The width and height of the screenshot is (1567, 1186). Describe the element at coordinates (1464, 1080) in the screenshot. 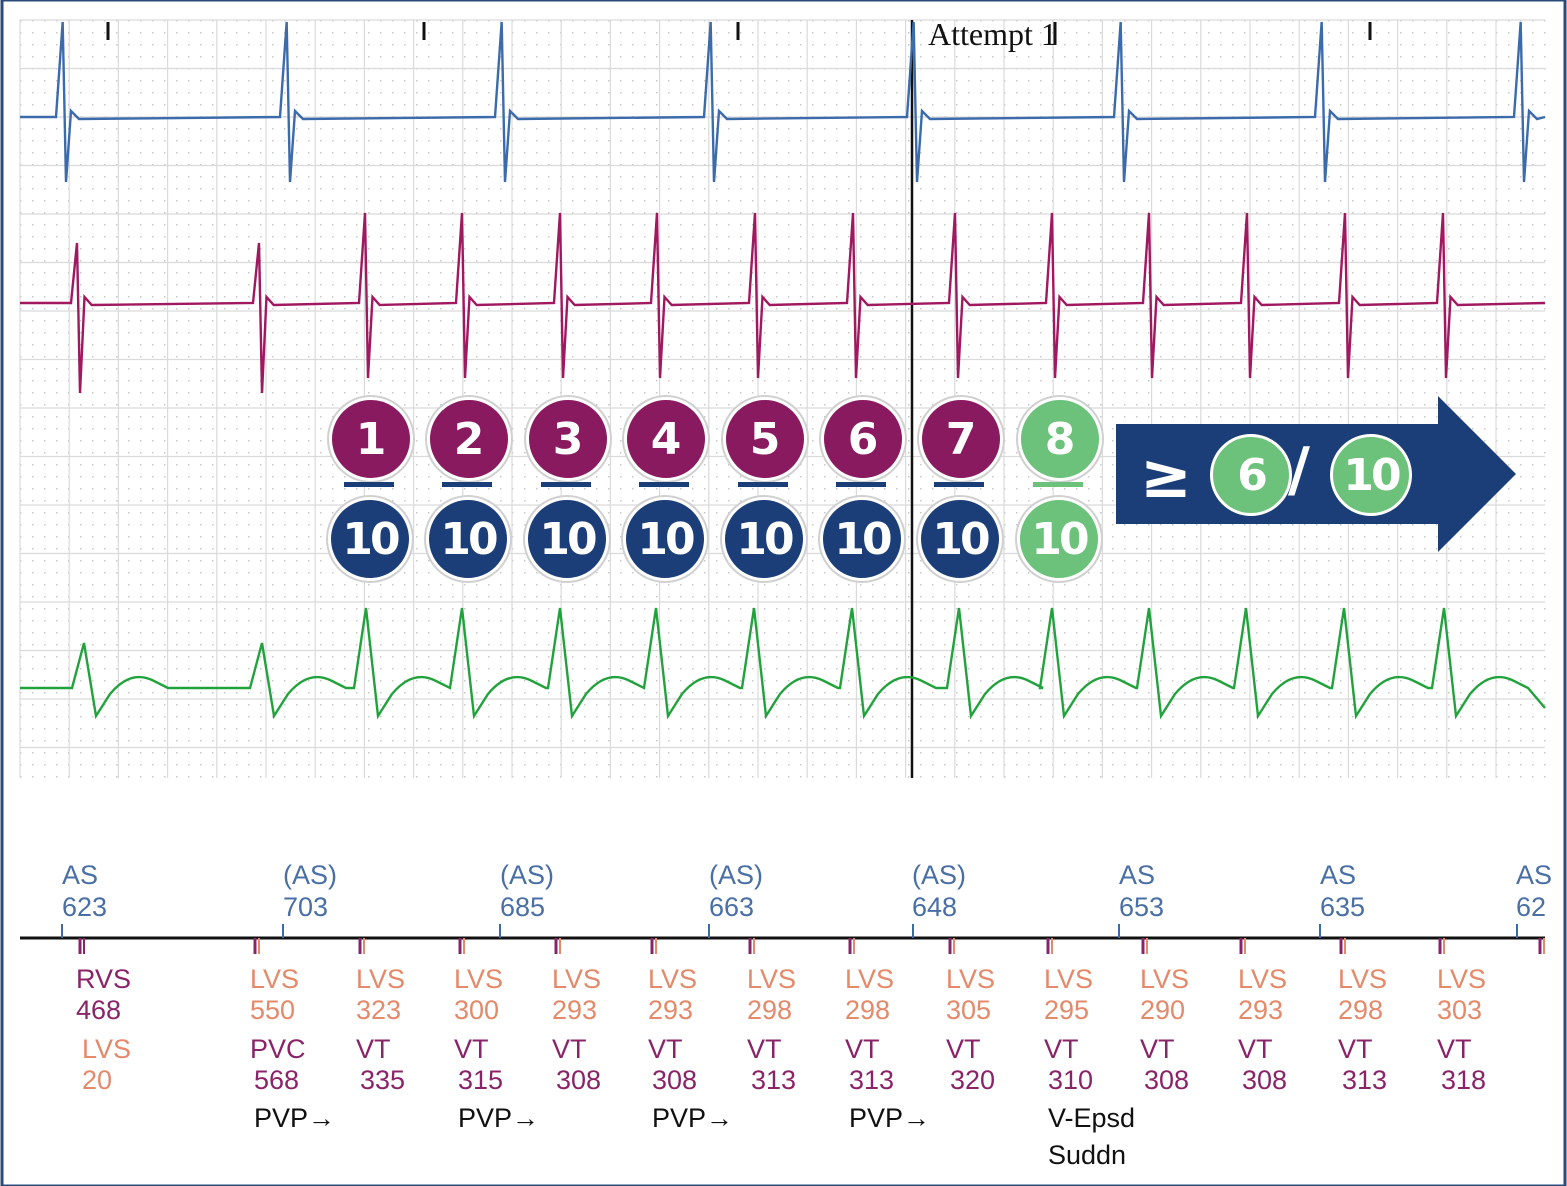

I see `ventricular-classification-interval: 318` at that location.